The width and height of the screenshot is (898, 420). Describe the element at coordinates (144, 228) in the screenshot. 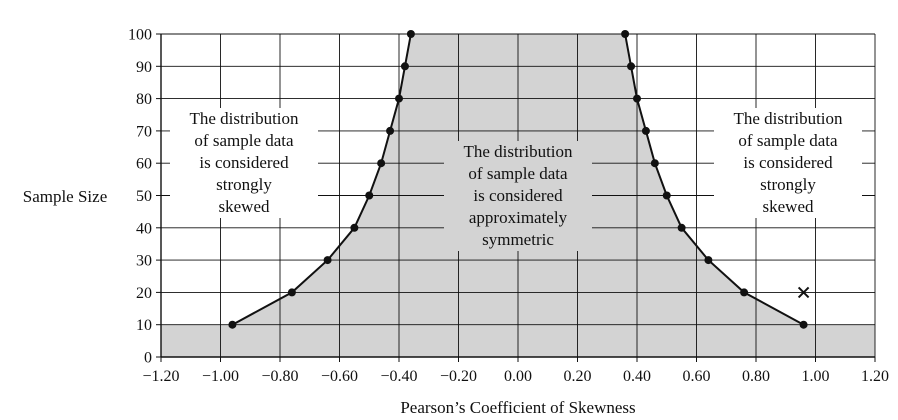

I see `y-tick-label-4: 40` at that location.